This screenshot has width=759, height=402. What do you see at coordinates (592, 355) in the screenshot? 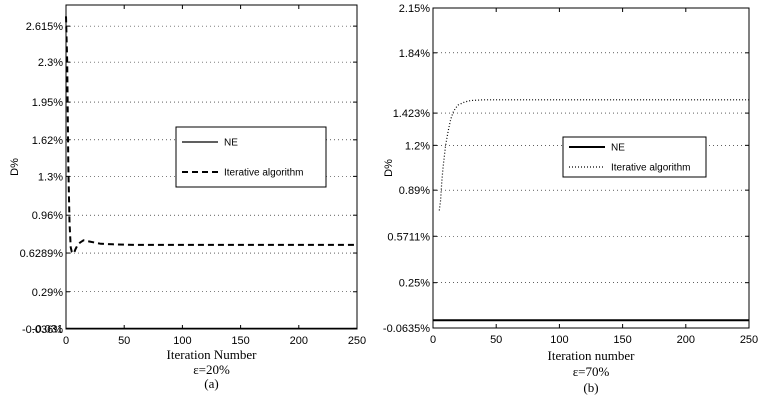
I see `x-axis-label: Iteration number` at bounding box center [592, 355].